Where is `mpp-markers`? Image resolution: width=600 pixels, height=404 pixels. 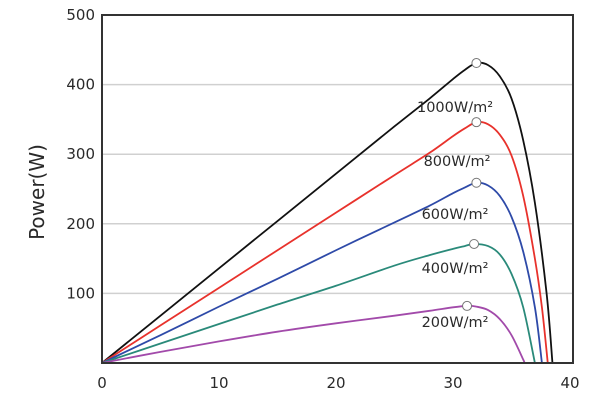 mpp-markers is located at coordinates (472, 184).